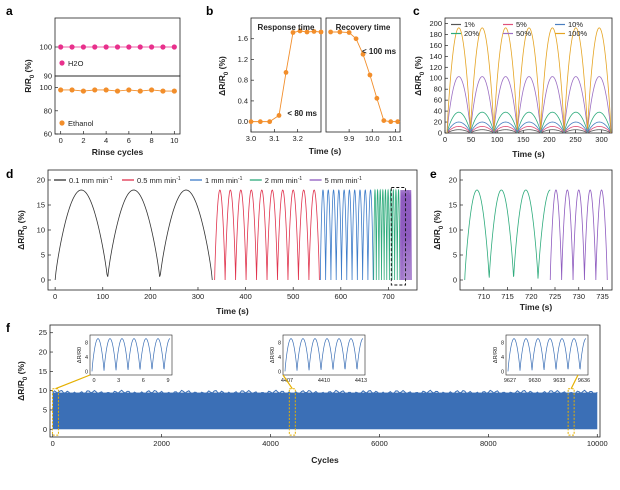  Describe the element at coordinates (161, 443) in the screenshot. I see `f-x-tick: 2000` at that location.